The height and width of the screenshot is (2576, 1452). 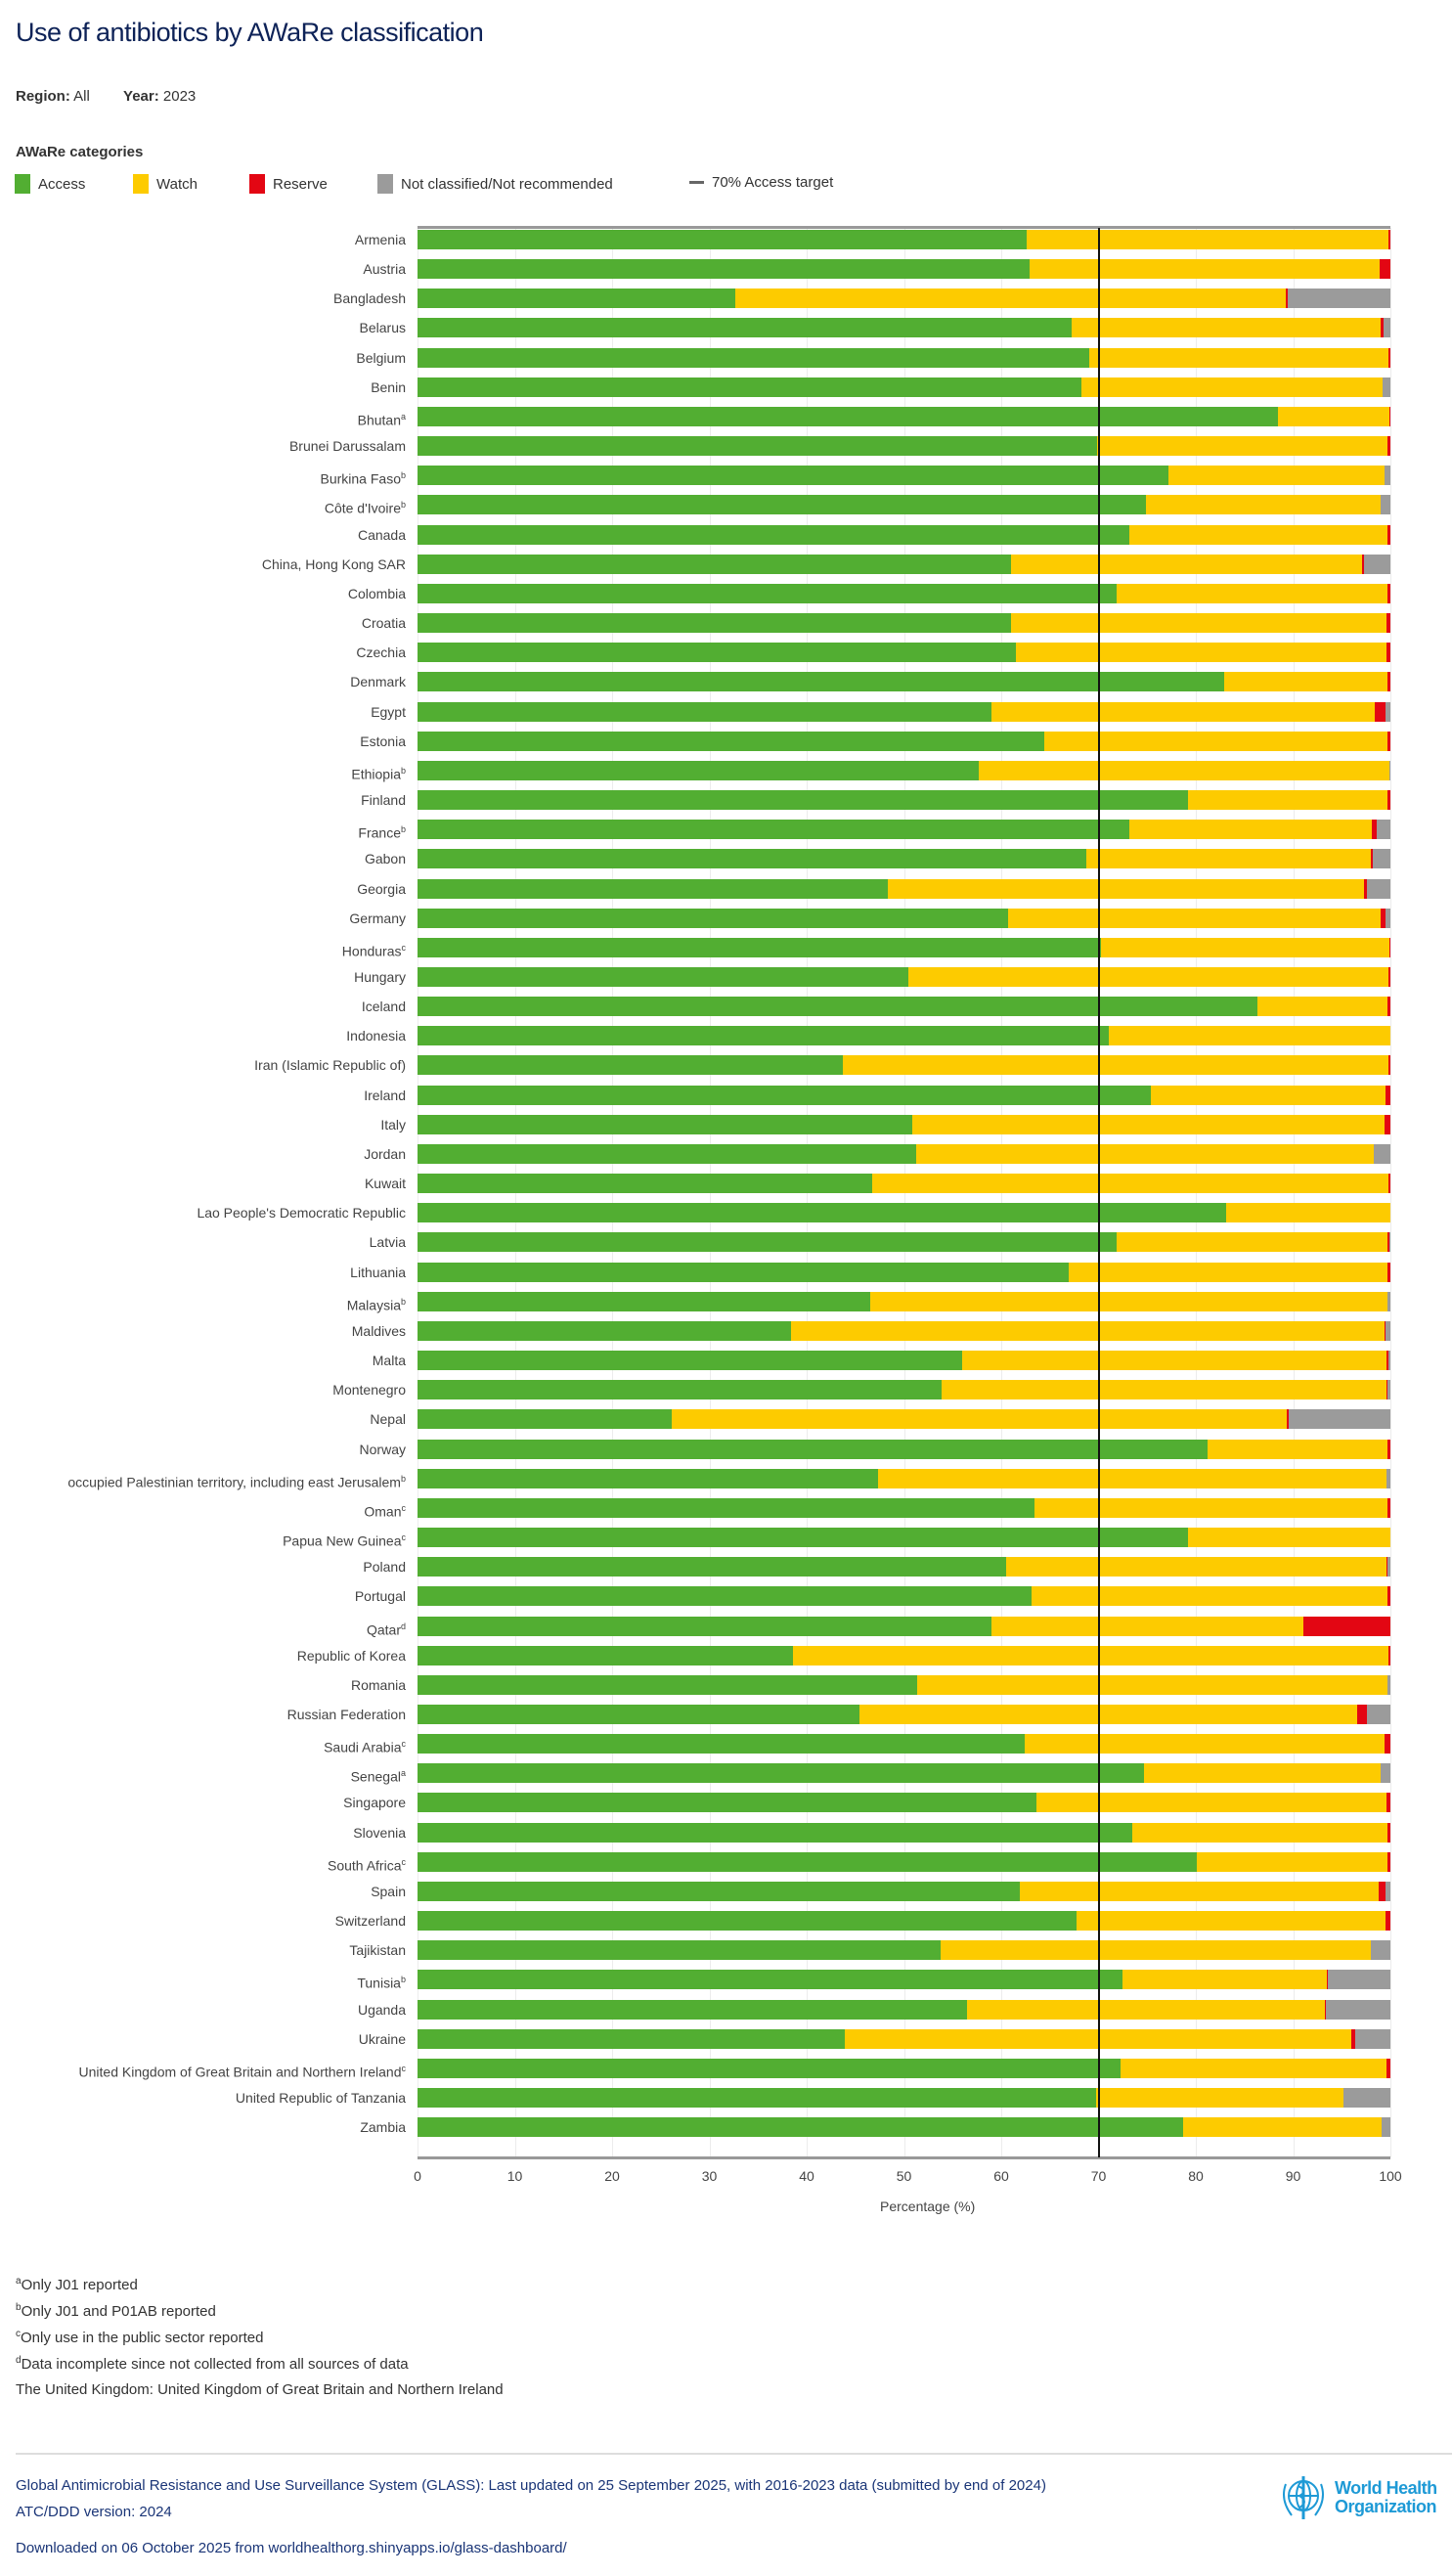 I want to click on legend-label: 70% Access target, so click(x=773, y=182).